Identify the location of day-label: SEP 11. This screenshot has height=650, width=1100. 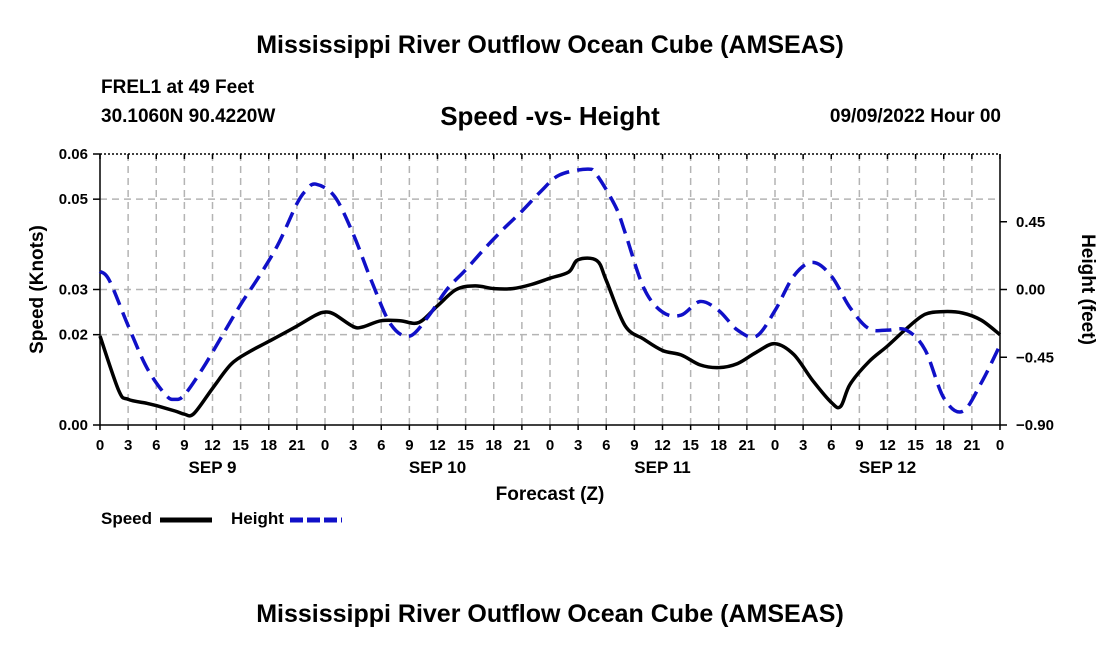
(662, 467).